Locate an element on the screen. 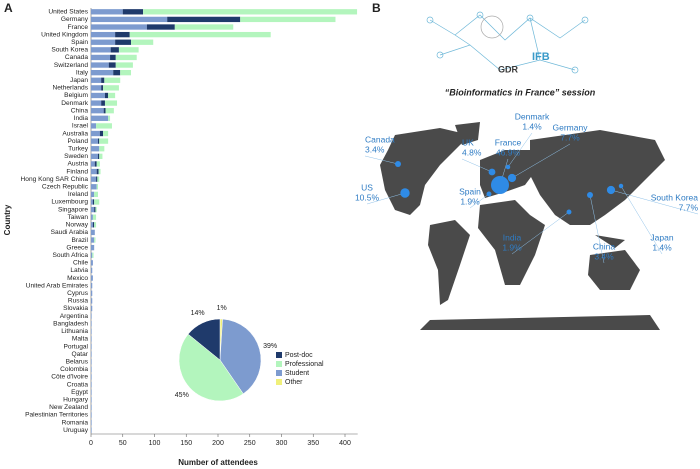  x-tick-label: 350 is located at coordinates (313, 443).